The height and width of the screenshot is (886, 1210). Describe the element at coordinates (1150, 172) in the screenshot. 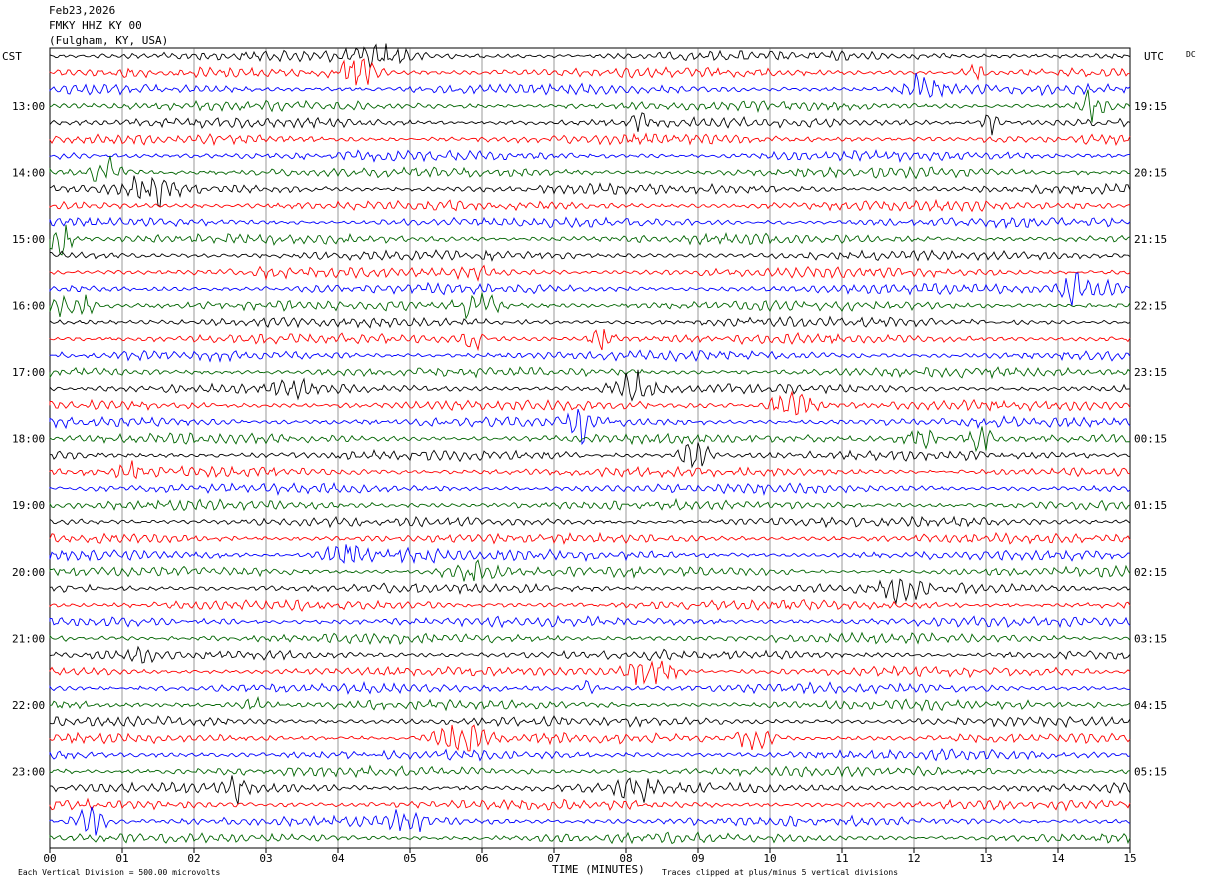

I see `right-hour-label: 20:15` at that location.